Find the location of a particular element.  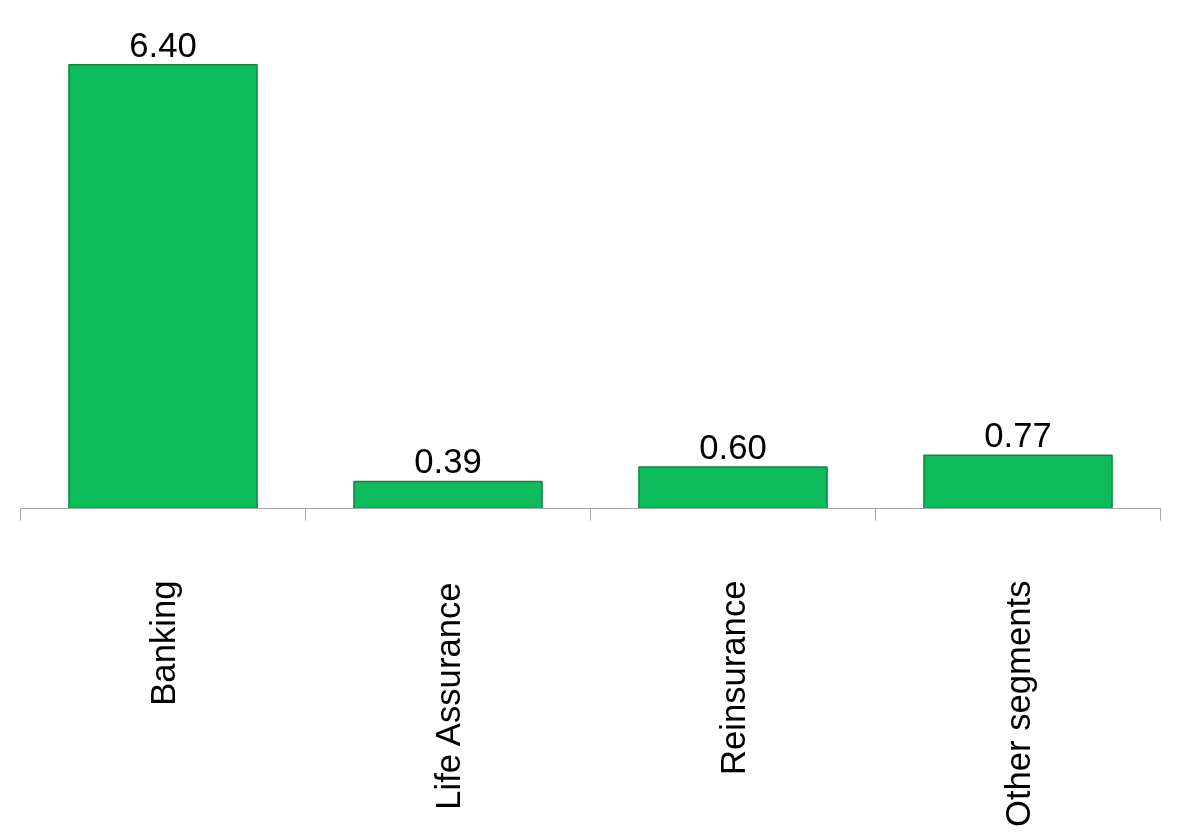

data-label: 0.60 is located at coordinates (733, 446).